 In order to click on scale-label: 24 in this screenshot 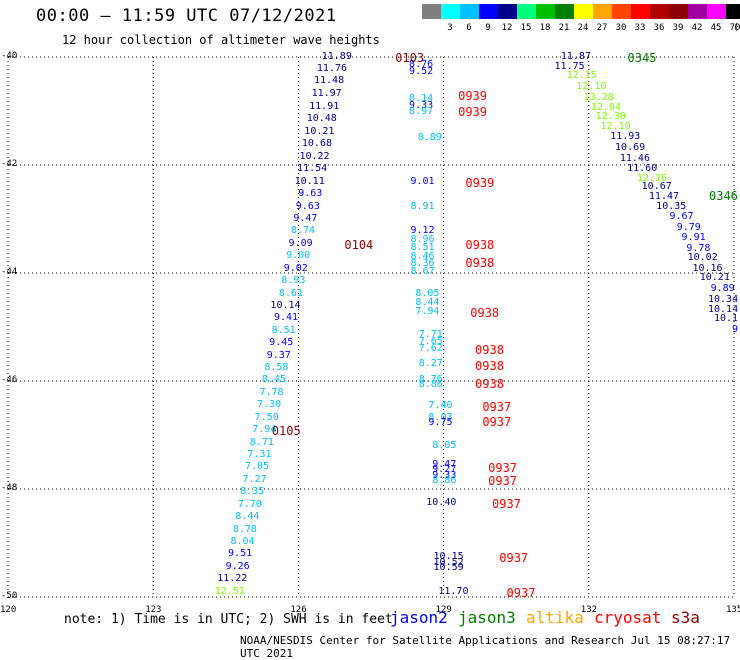, I will do `click(583, 28)`.